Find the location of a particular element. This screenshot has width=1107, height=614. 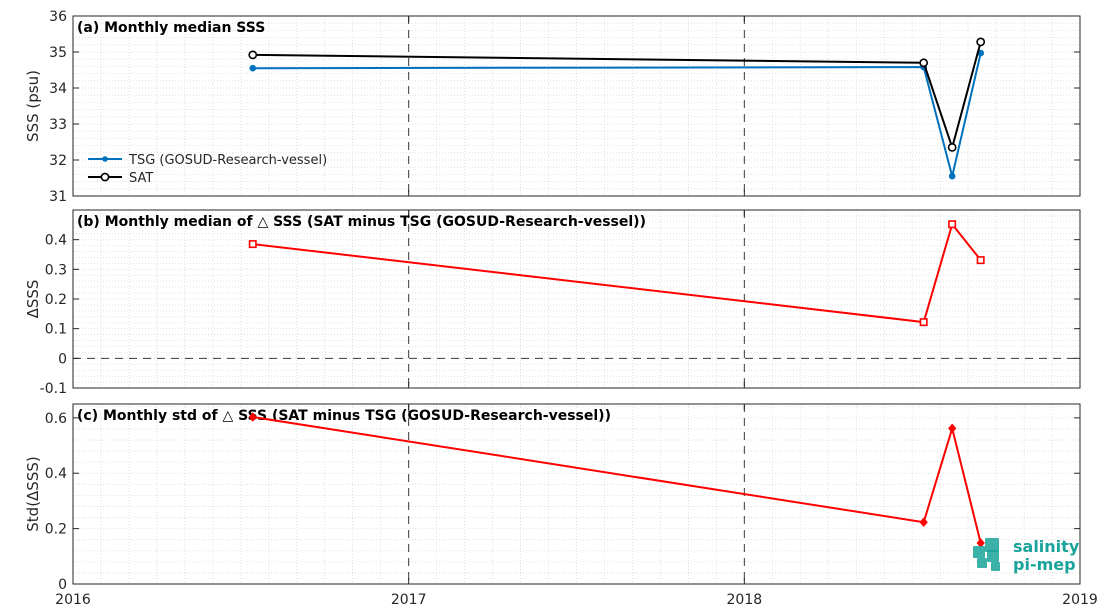

legend: TSG (GOSUD-Research-vessel) SAT is located at coordinates (207, 169).